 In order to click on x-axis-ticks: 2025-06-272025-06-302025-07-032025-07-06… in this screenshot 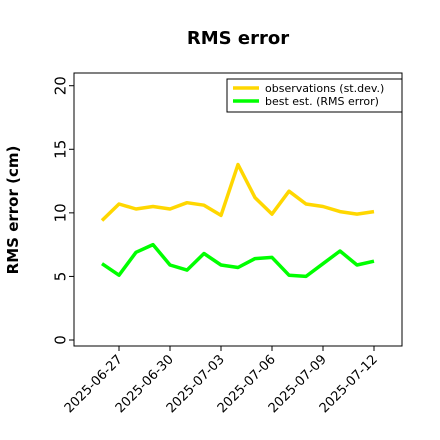, I will do `click(221, 381)`.